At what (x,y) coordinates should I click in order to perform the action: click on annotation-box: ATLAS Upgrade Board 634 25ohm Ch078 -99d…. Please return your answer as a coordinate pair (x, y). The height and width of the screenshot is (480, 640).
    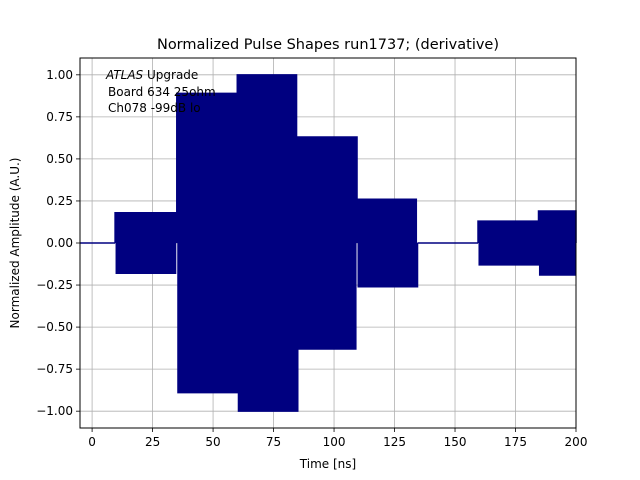
    Looking at the image, I should click on (160, 91).